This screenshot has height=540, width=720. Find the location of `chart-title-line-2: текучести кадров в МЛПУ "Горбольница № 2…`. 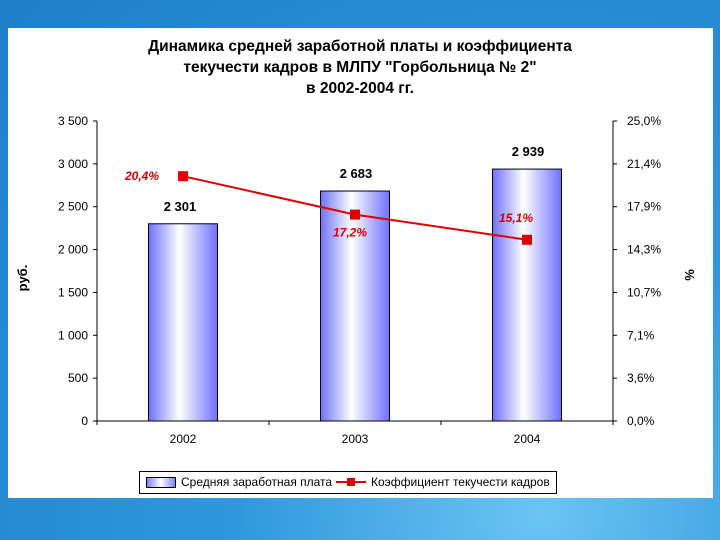

chart-title-line-2: текучести кадров в МЛПУ "Горбольница № 2… is located at coordinates (360, 67).